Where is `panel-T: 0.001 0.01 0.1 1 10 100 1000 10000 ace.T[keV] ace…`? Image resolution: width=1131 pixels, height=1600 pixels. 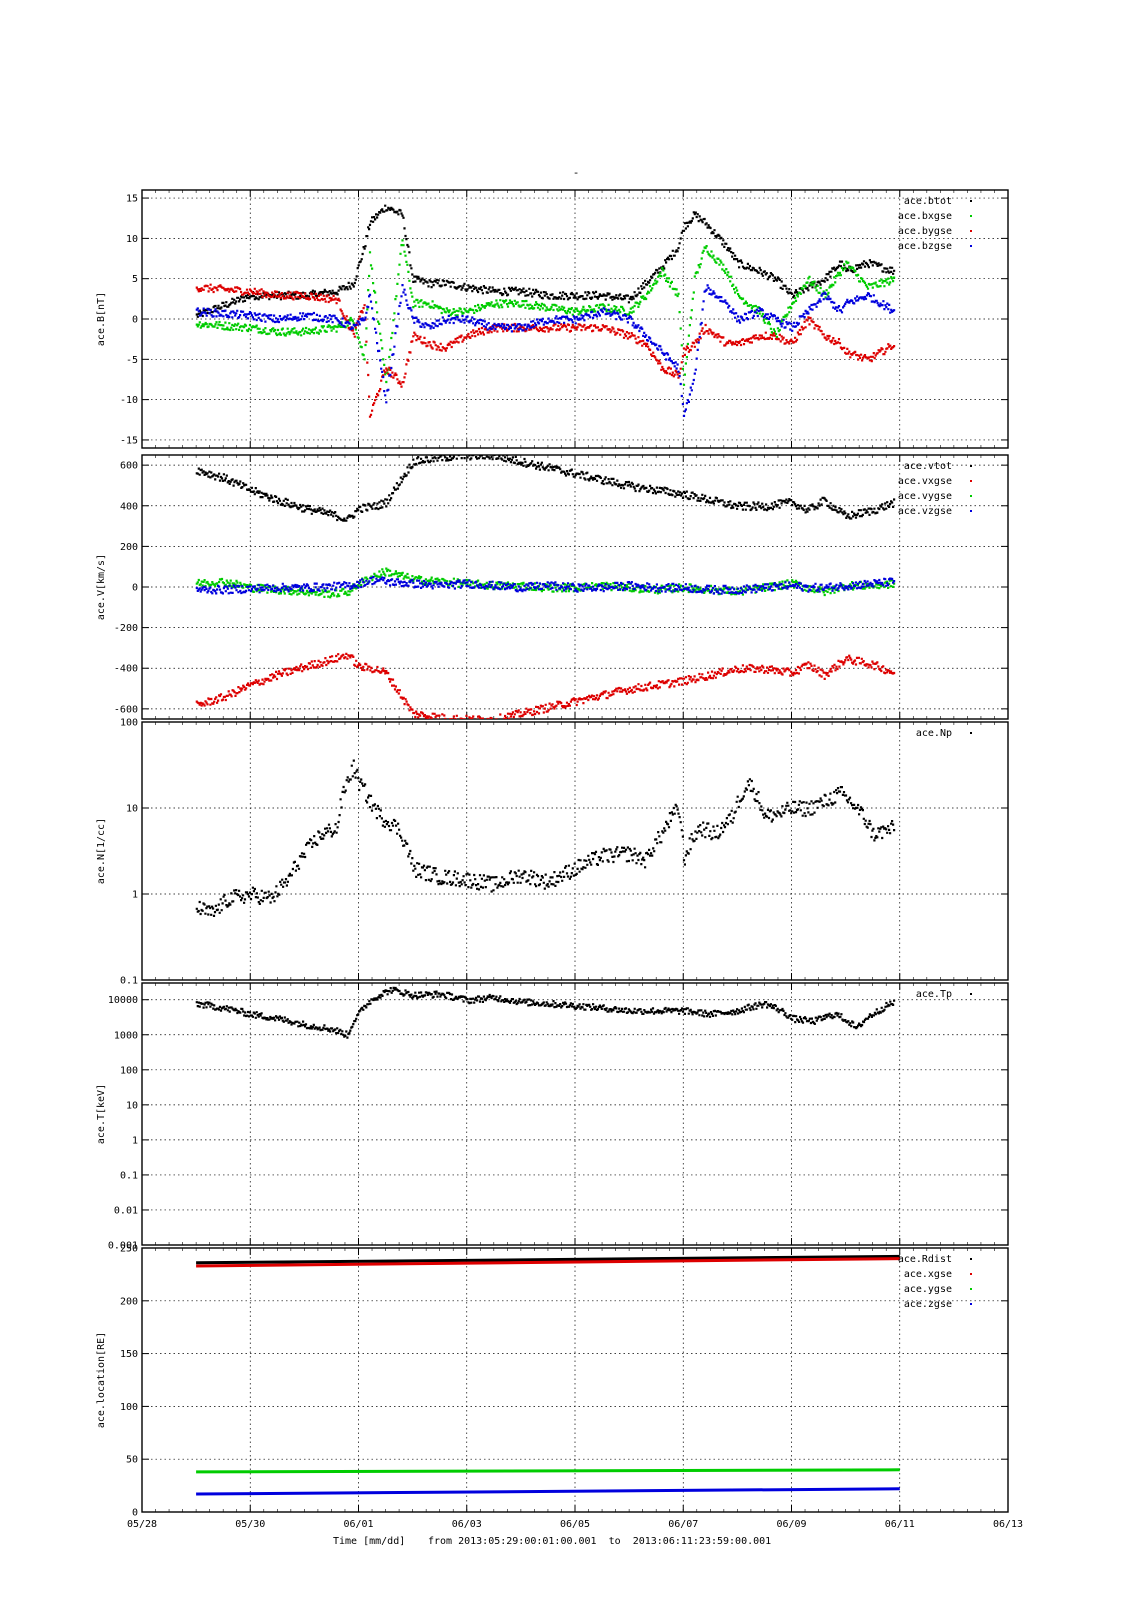
panel-T: 0.001 0.01 0.1 1 10 100 1000 10000 ace.T[keV] ace… is located at coordinates (552, 1117).